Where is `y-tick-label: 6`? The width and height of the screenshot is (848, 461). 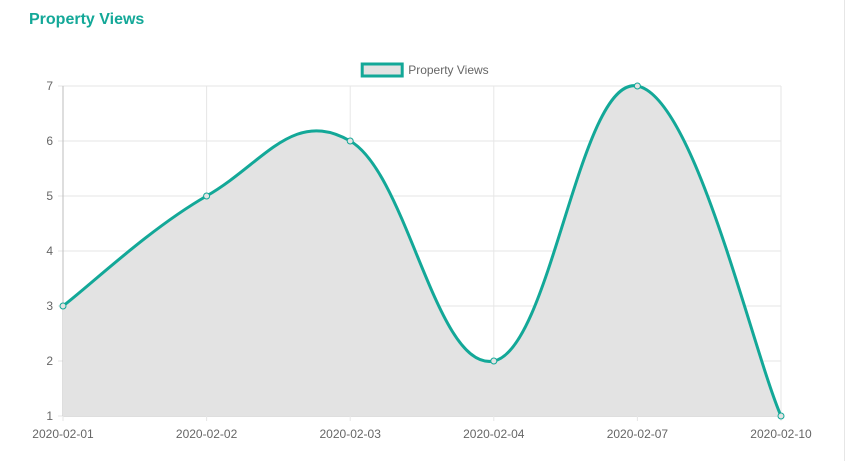 y-tick-label: 6 is located at coordinates (49, 141).